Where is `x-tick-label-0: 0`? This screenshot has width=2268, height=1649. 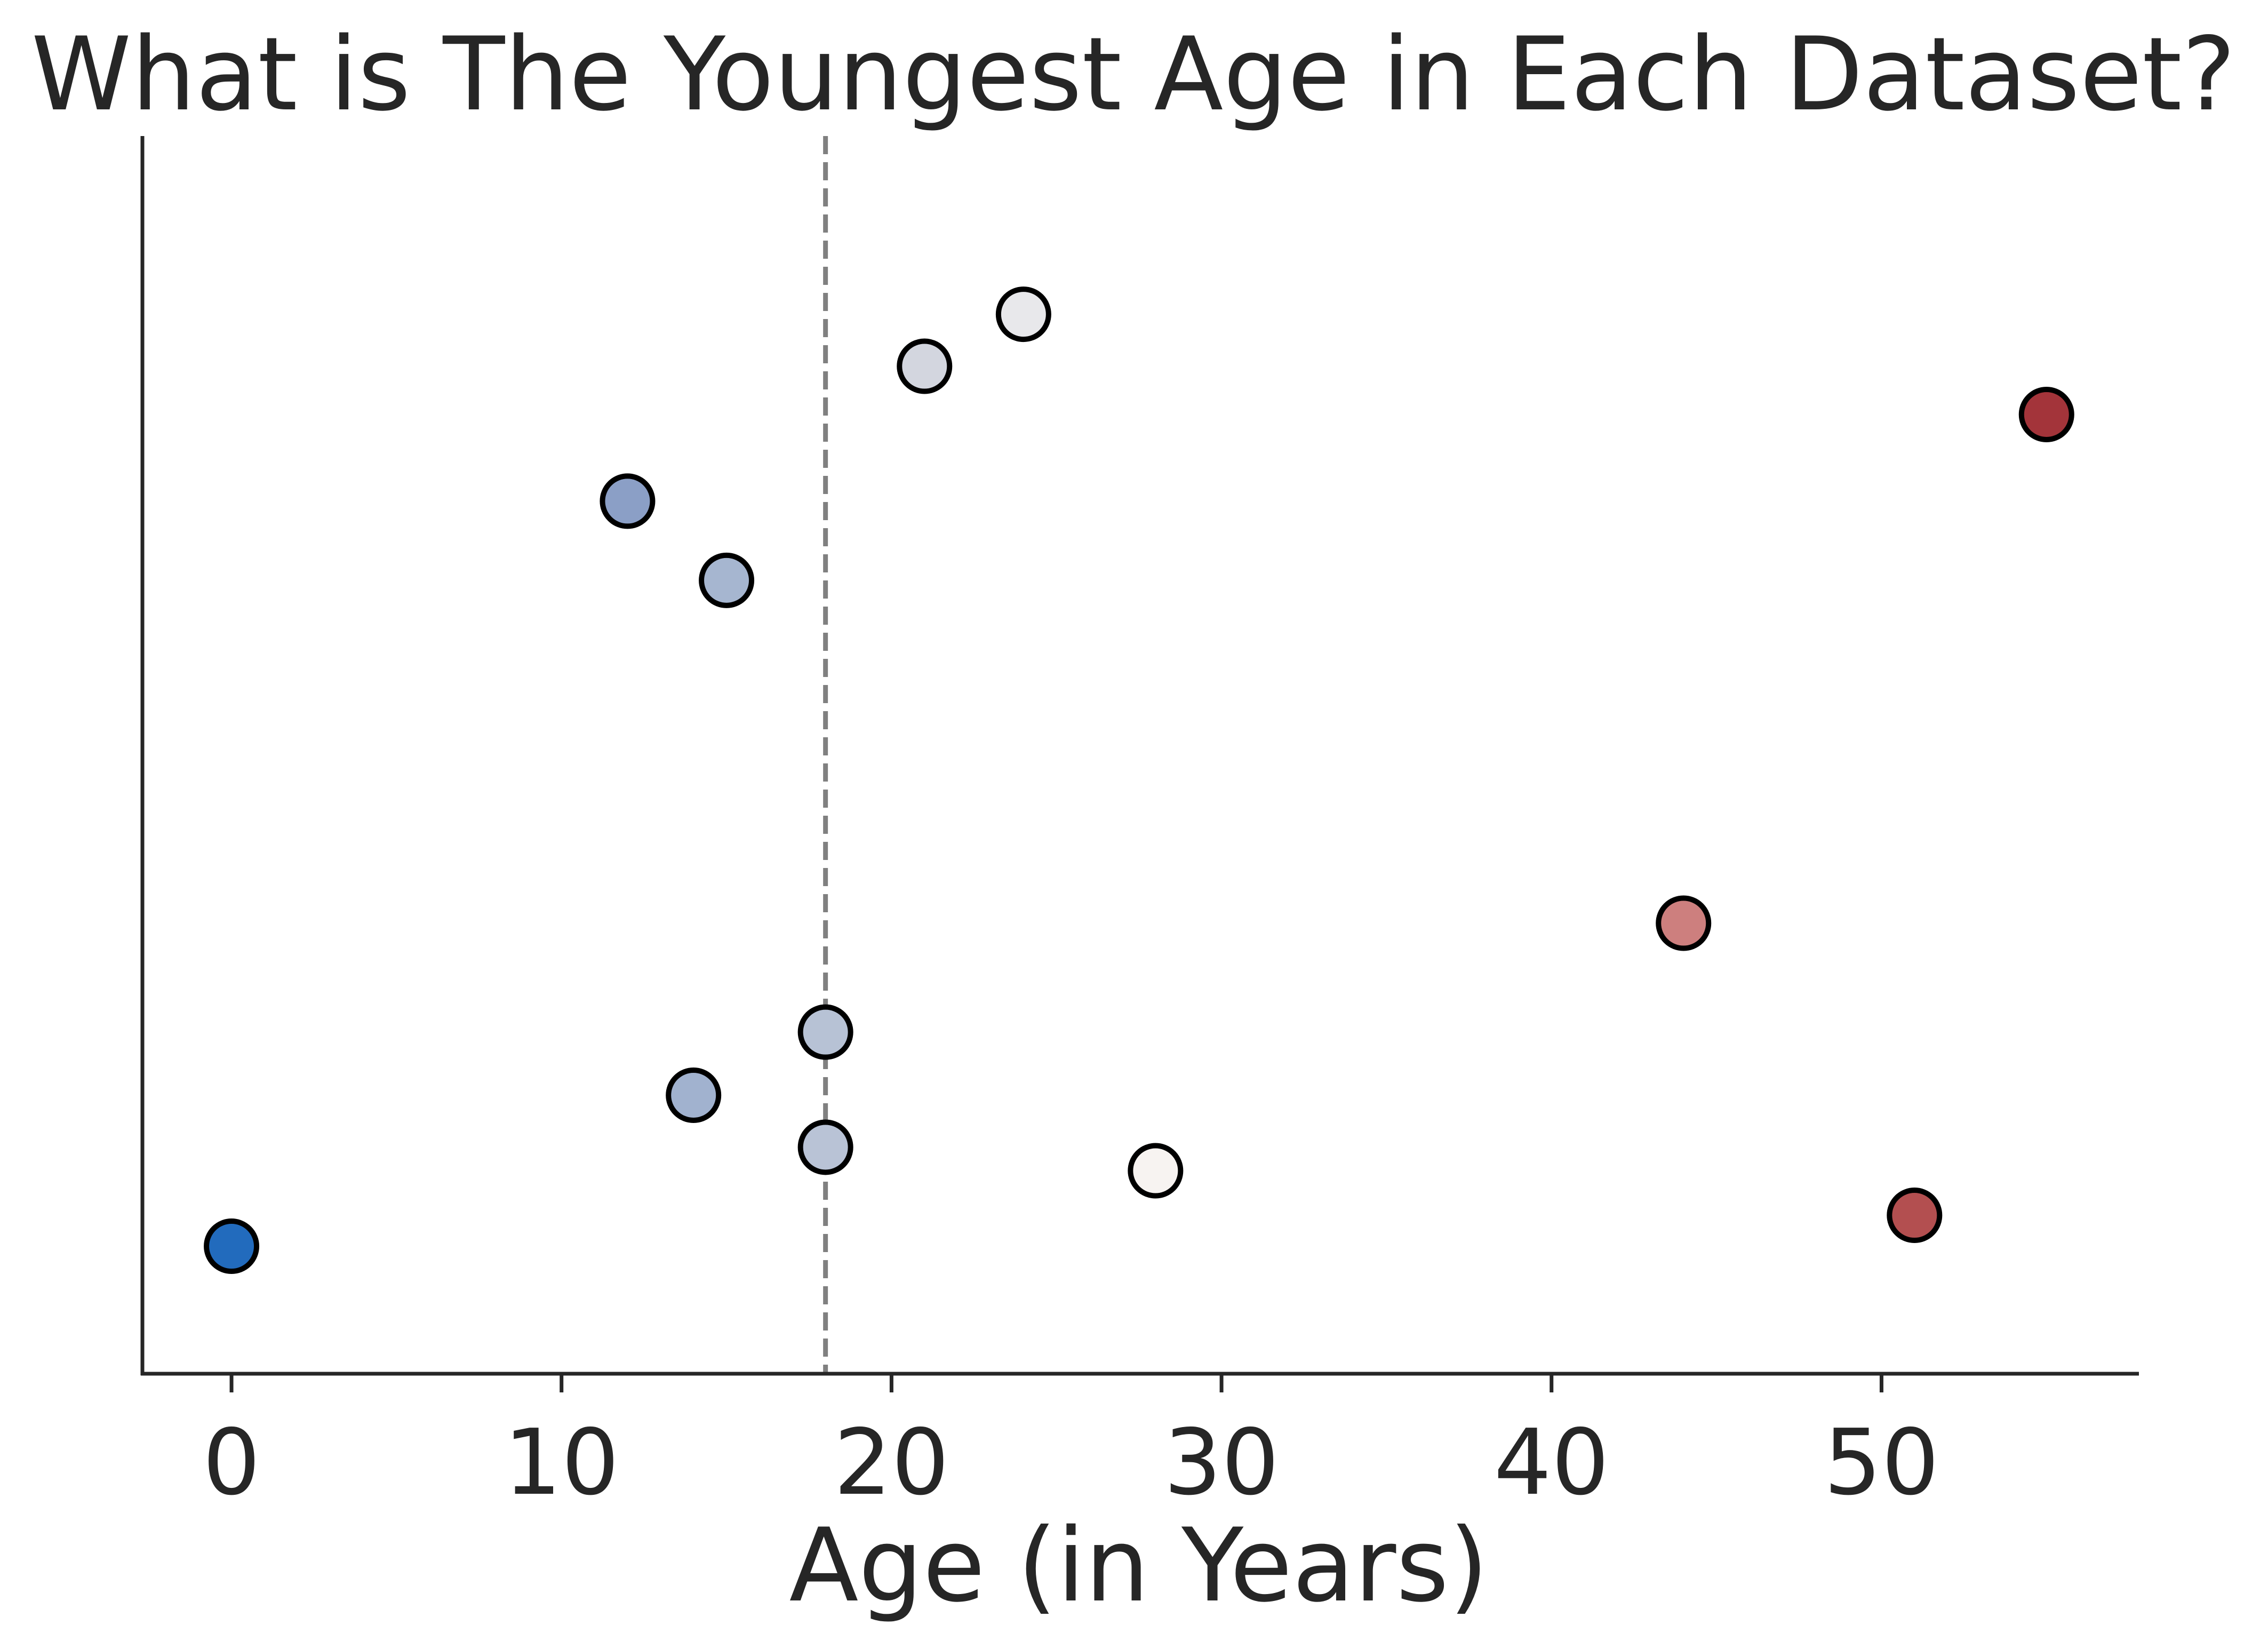
x-tick-label-0: 0 is located at coordinates (231, 1463).